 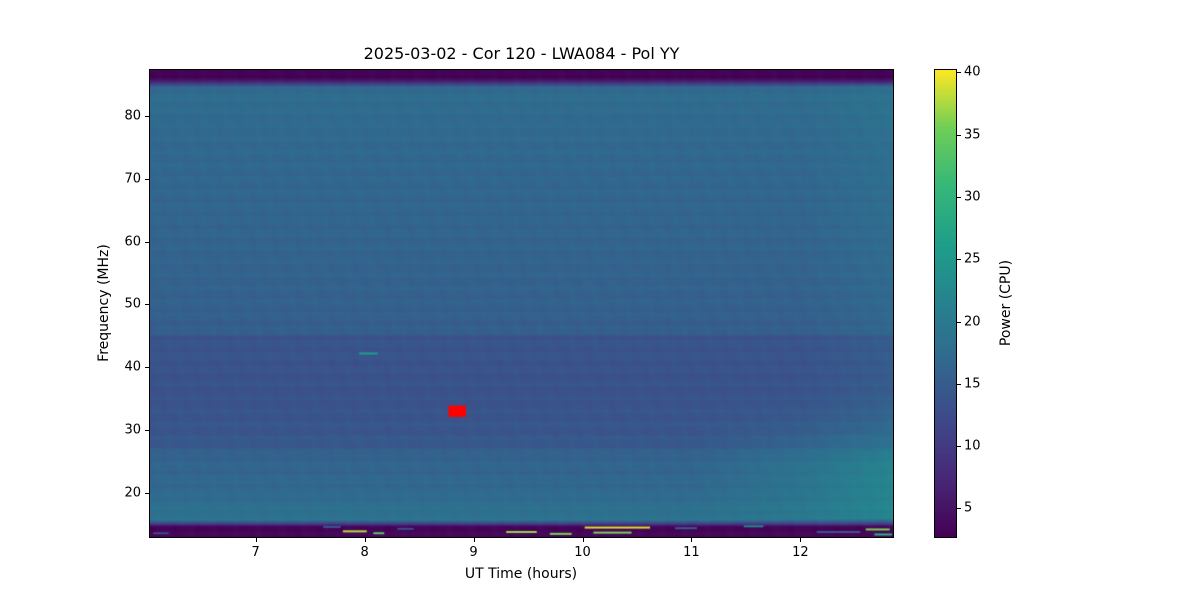 I want to click on colorbar-tick-label: 20, so click(x=972, y=322).